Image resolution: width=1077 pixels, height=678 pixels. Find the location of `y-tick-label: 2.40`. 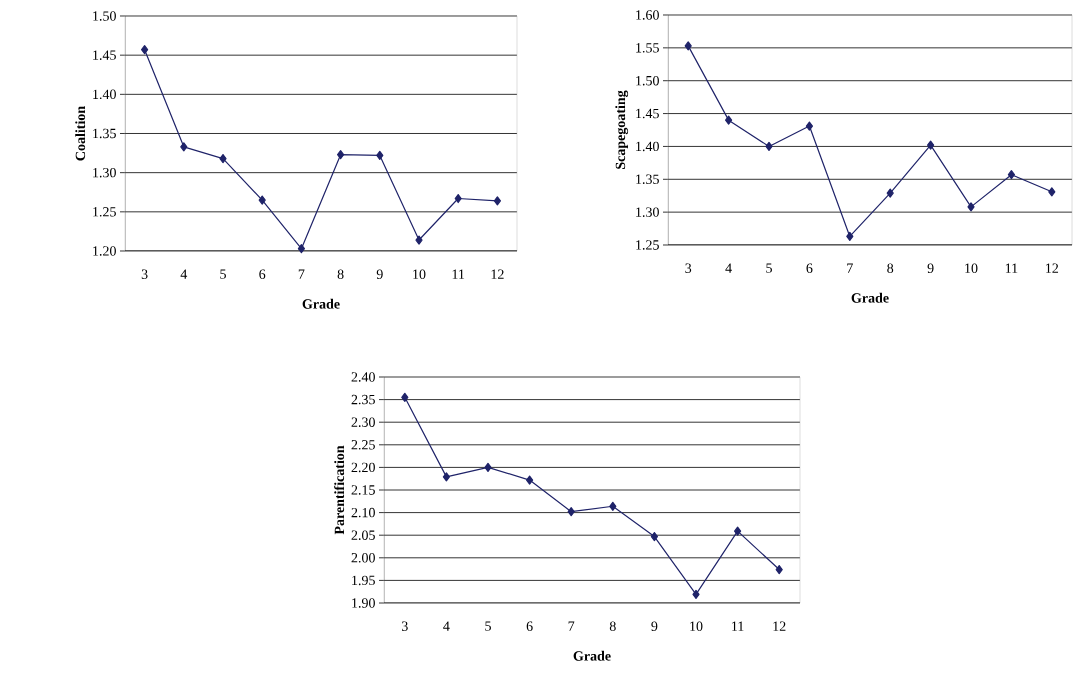

y-tick-label: 2.40 is located at coordinates (363, 377).